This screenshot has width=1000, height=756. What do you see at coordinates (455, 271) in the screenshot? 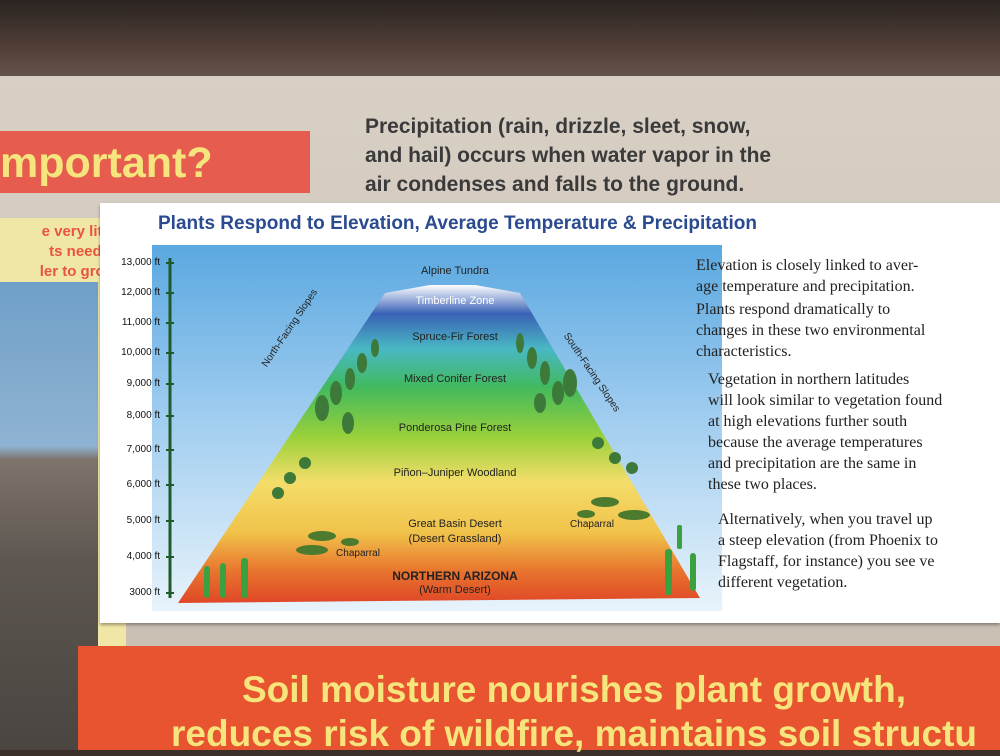
I see `zone-alpine-tundra: Alpine Tundra` at bounding box center [455, 271].